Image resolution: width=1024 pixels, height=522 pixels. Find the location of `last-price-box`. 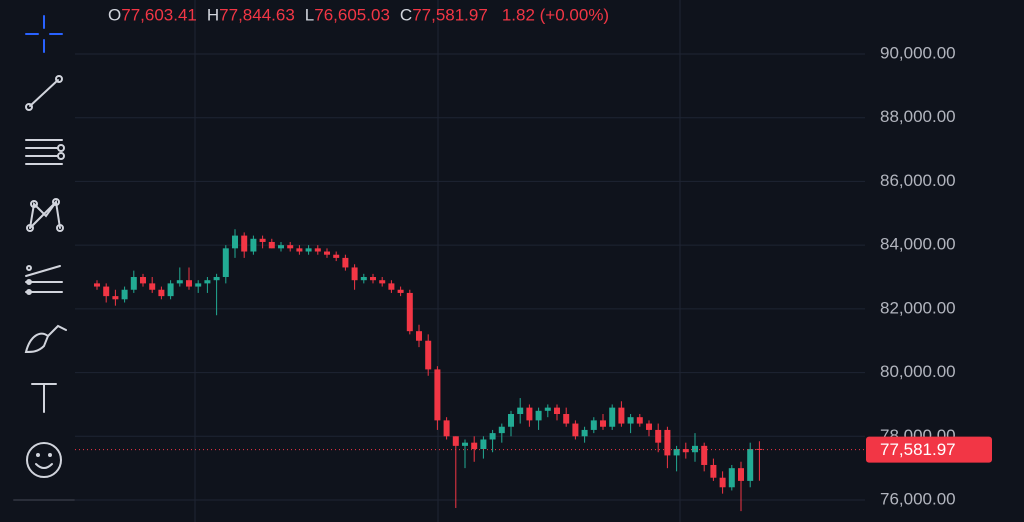

last-price-box is located at coordinates (929, 449).